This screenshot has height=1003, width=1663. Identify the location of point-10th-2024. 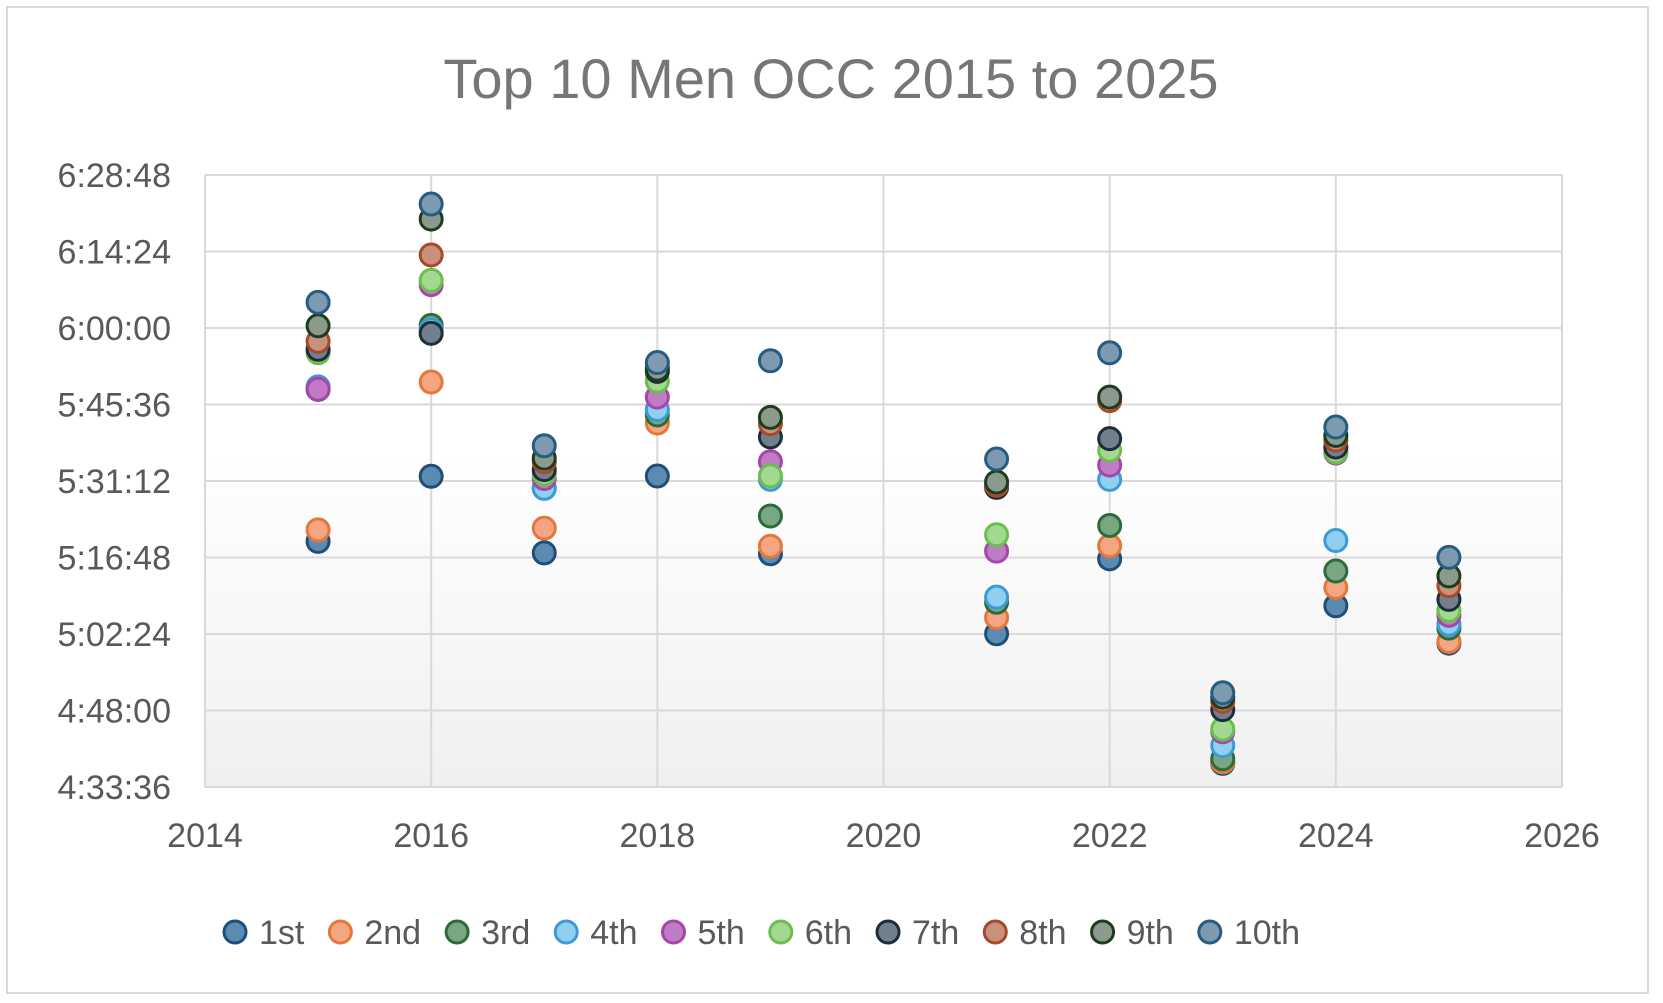
(1336, 427).